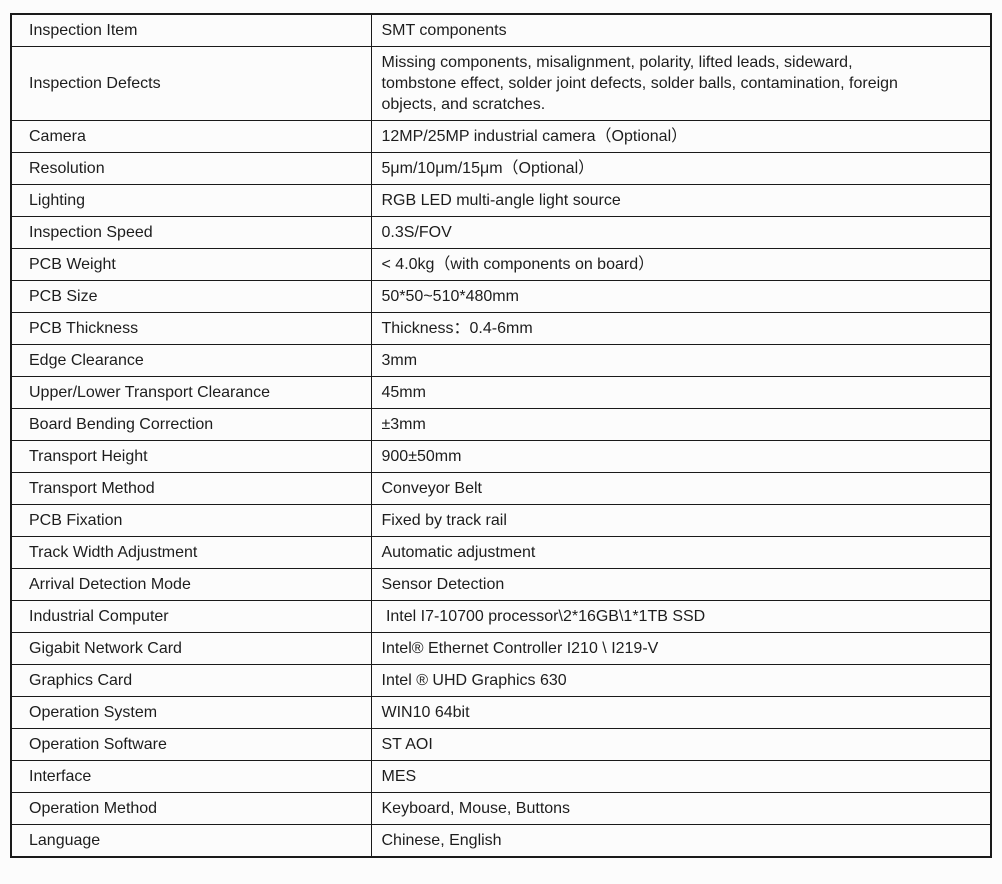 This screenshot has width=1002, height=884. Describe the element at coordinates (191, 360) in the screenshot. I see `spec-label-cell: Edge Clearance` at that location.